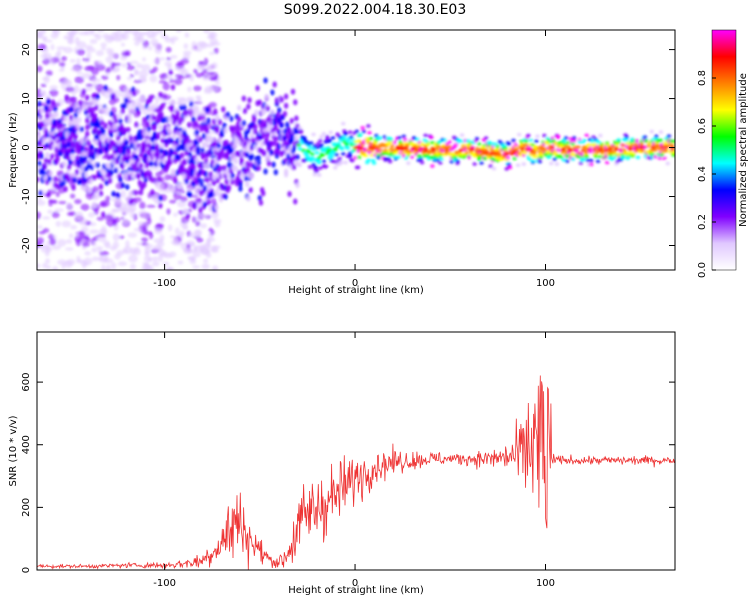 The image size is (750, 600). What do you see at coordinates (724, 150) in the screenshot?
I see `colorbar-ramp` at bounding box center [724, 150].